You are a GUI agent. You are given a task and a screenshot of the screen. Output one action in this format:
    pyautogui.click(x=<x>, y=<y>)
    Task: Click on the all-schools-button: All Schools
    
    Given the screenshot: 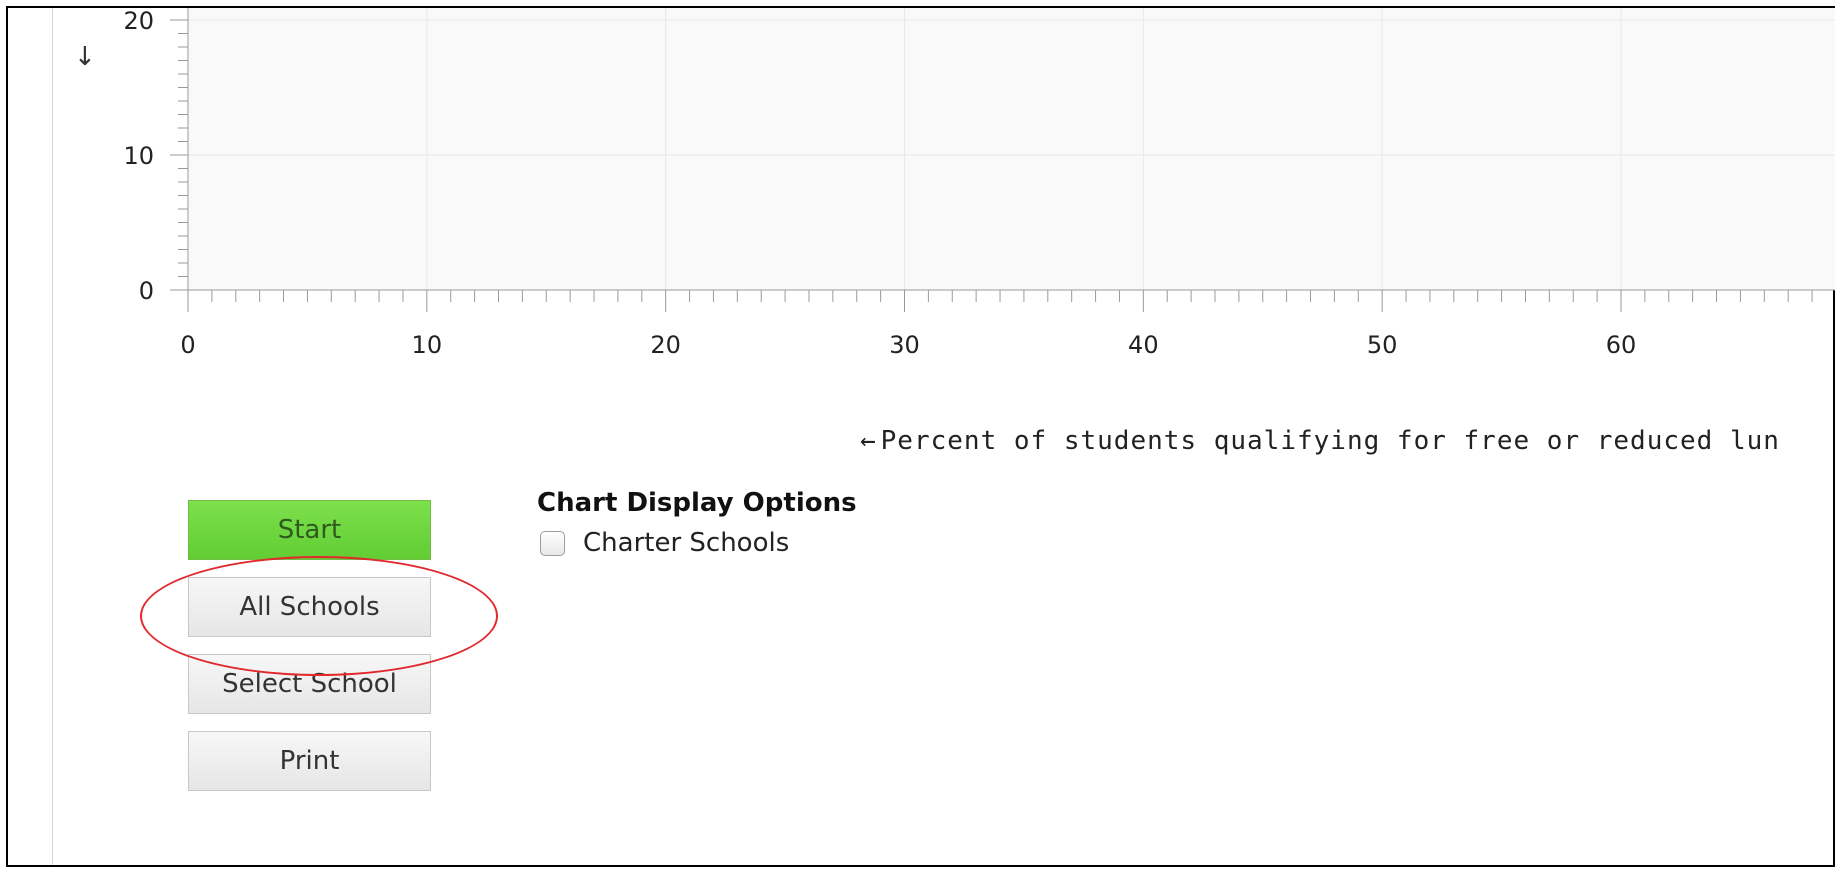 What is the action you would take?
    pyautogui.click(x=309, y=607)
    